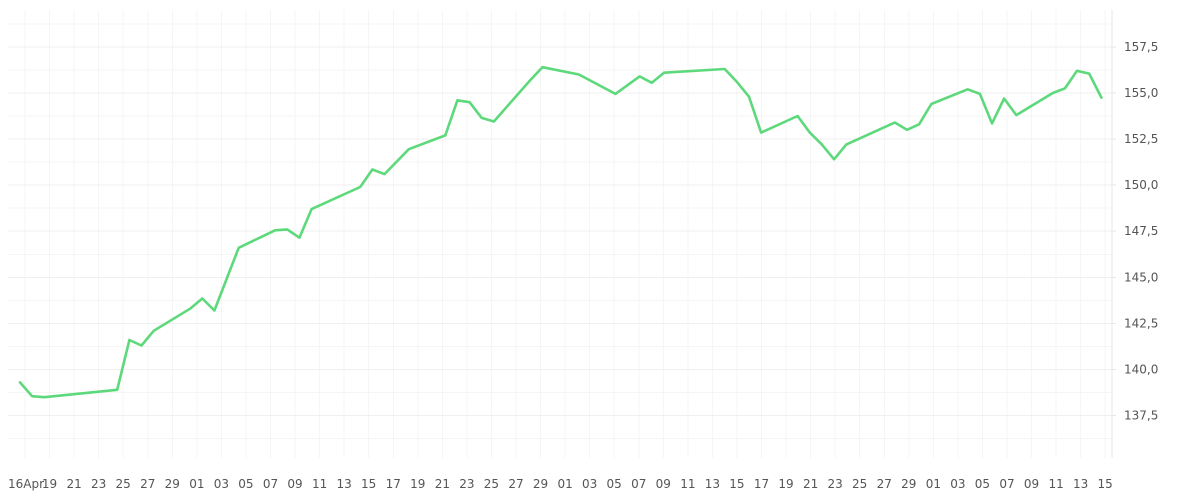 The height and width of the screenshot is (500, 1200). Describe the element at coordinates (1141, 139) in the screenshot. I see `y-tick-label: 152,5` at that location.